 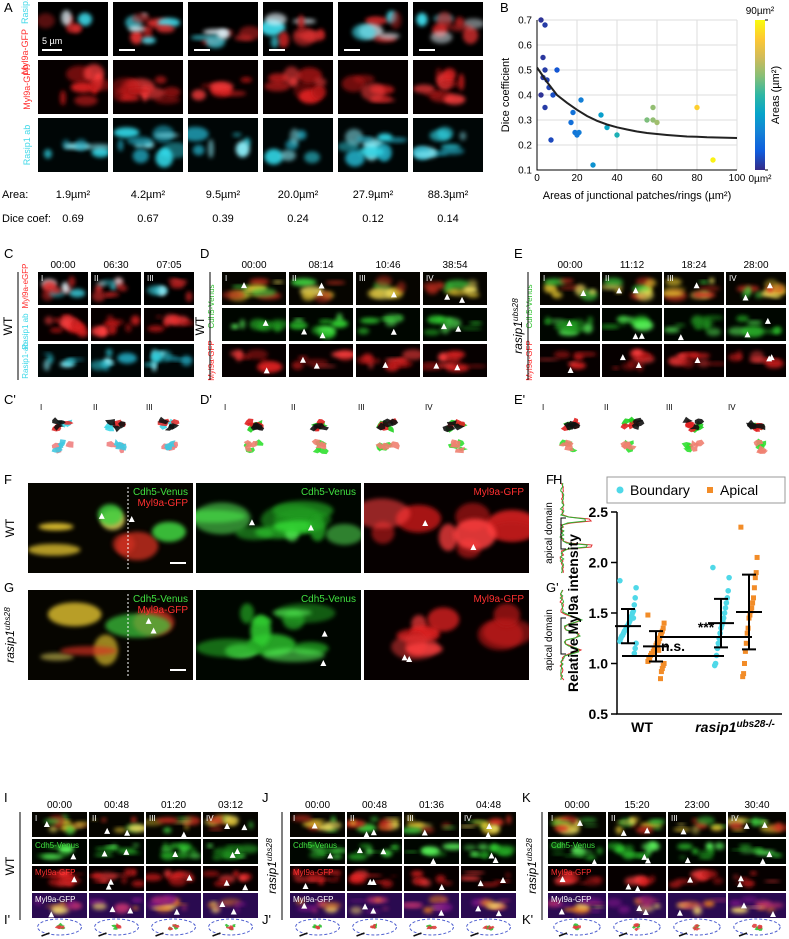 What do you see at coordinates (628, 626) in the screenshot?
I see `sd-whisker` at bounding box center [628, 626].